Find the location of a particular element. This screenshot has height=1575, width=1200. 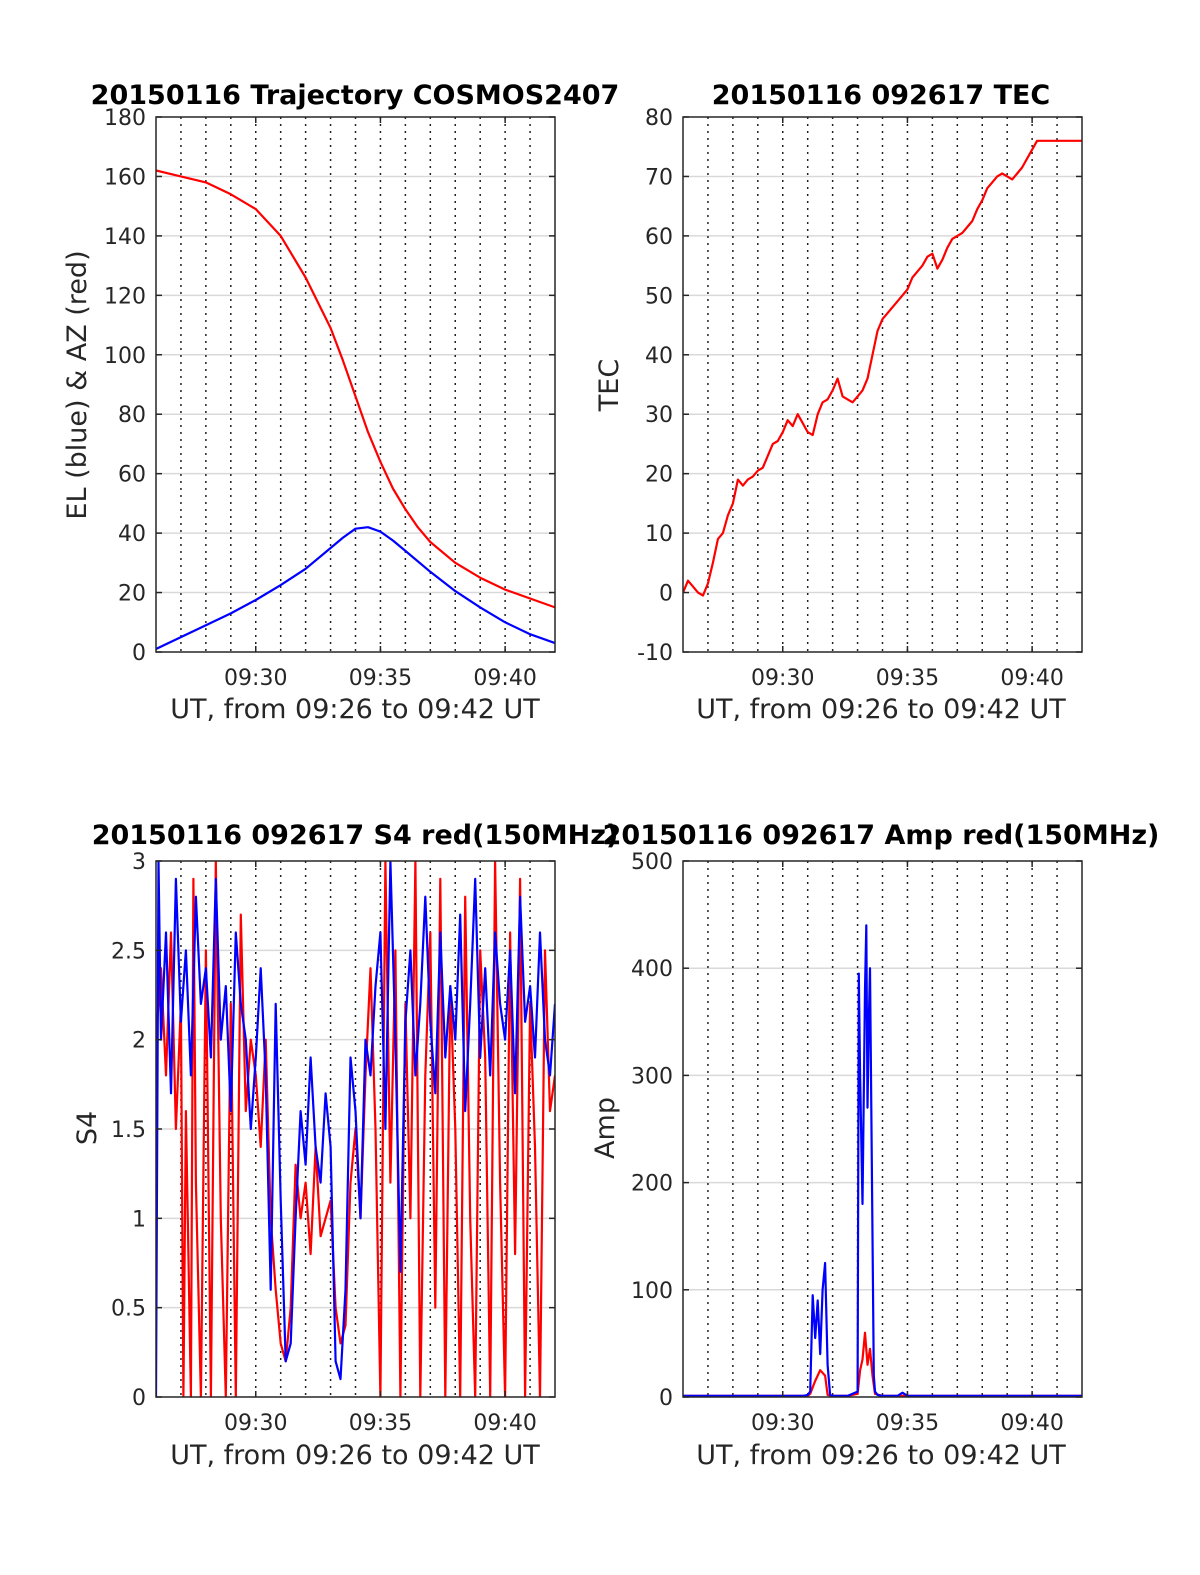

s4-ytick-label: 2 is located at coordinates (139, 1041).